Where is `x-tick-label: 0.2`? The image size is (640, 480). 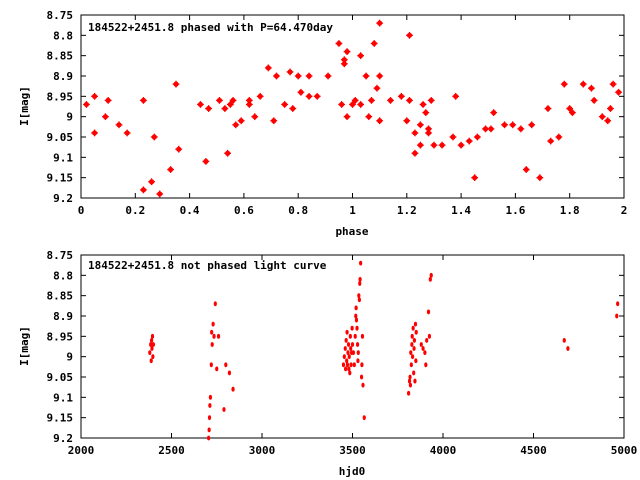
x-tick-label: 0.2 is located at coordinates (135, 210).